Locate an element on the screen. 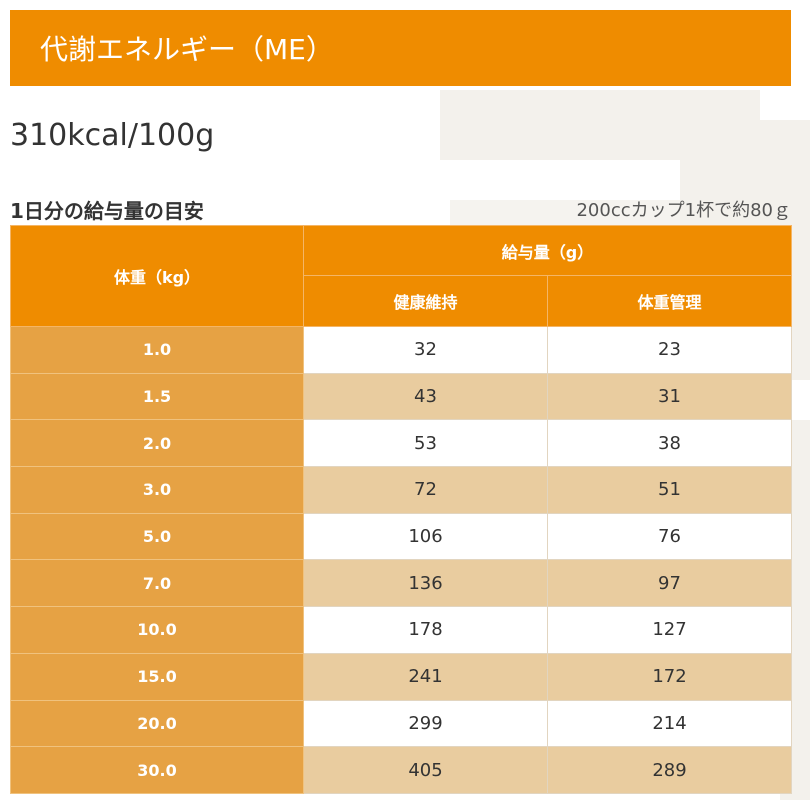 The width and height of the screenshot is (810, 810). table-row: 1.0 32 23 is located at coordinates (401, 350).